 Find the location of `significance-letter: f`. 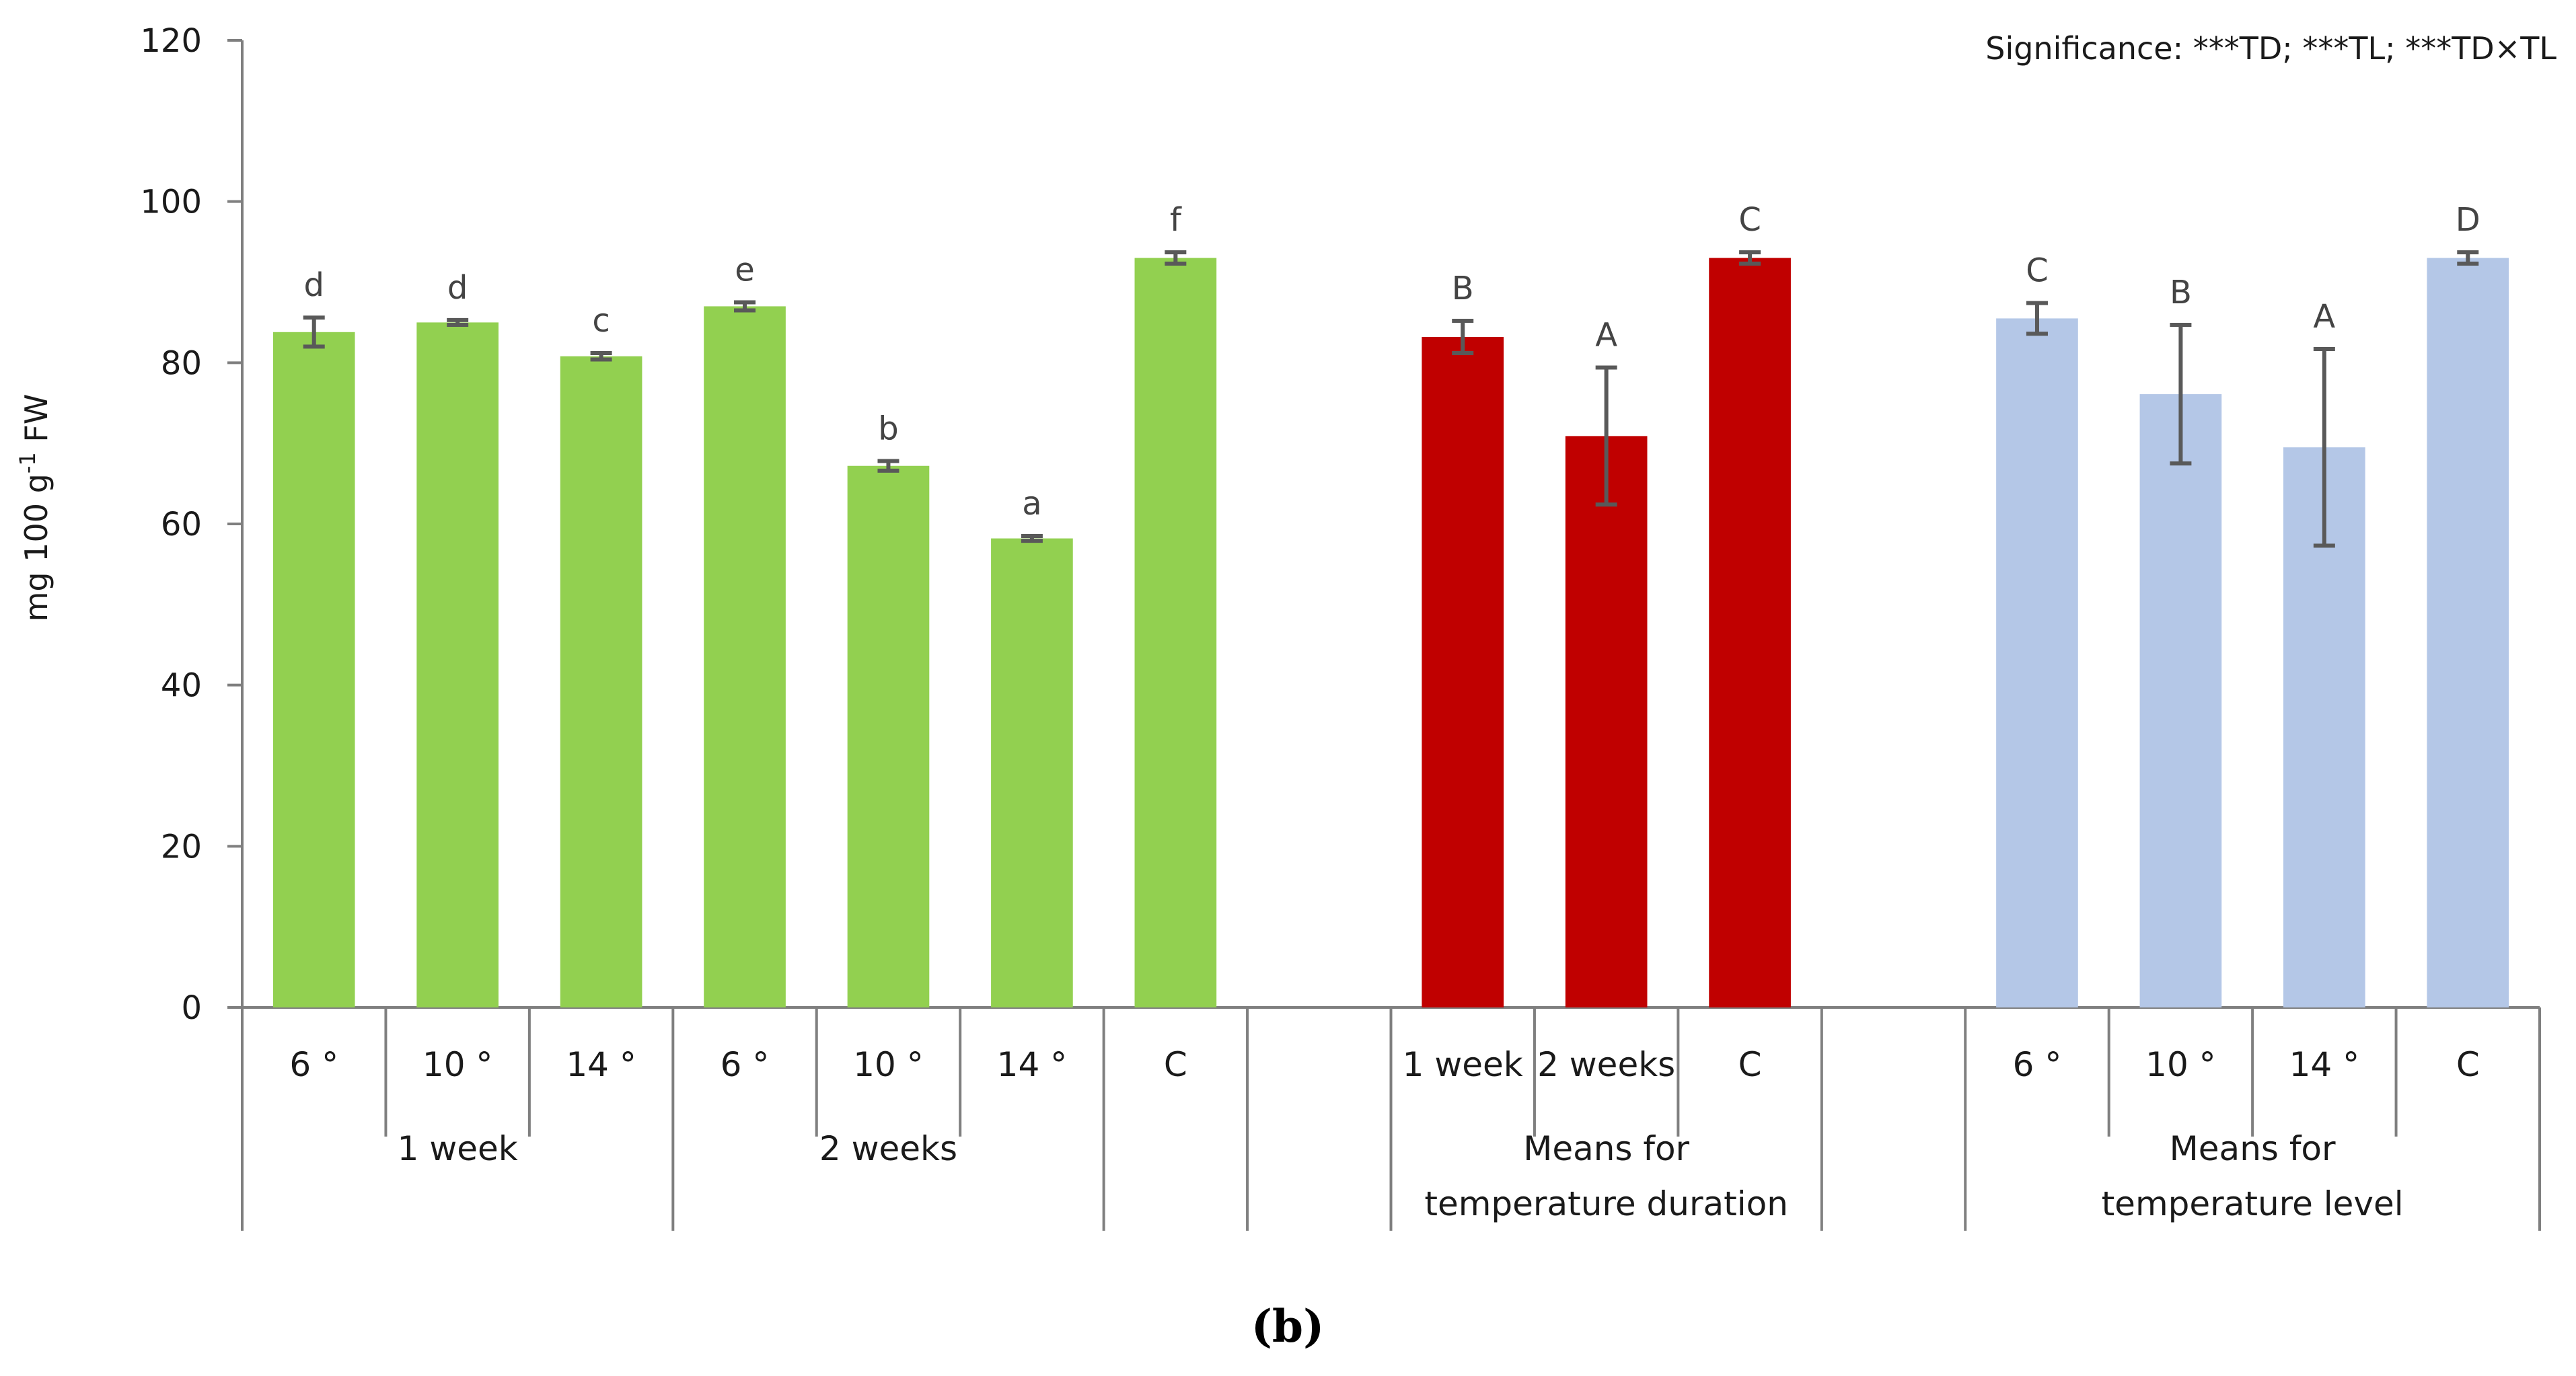

significance-letter: f is located at coordinates (1176, 220).